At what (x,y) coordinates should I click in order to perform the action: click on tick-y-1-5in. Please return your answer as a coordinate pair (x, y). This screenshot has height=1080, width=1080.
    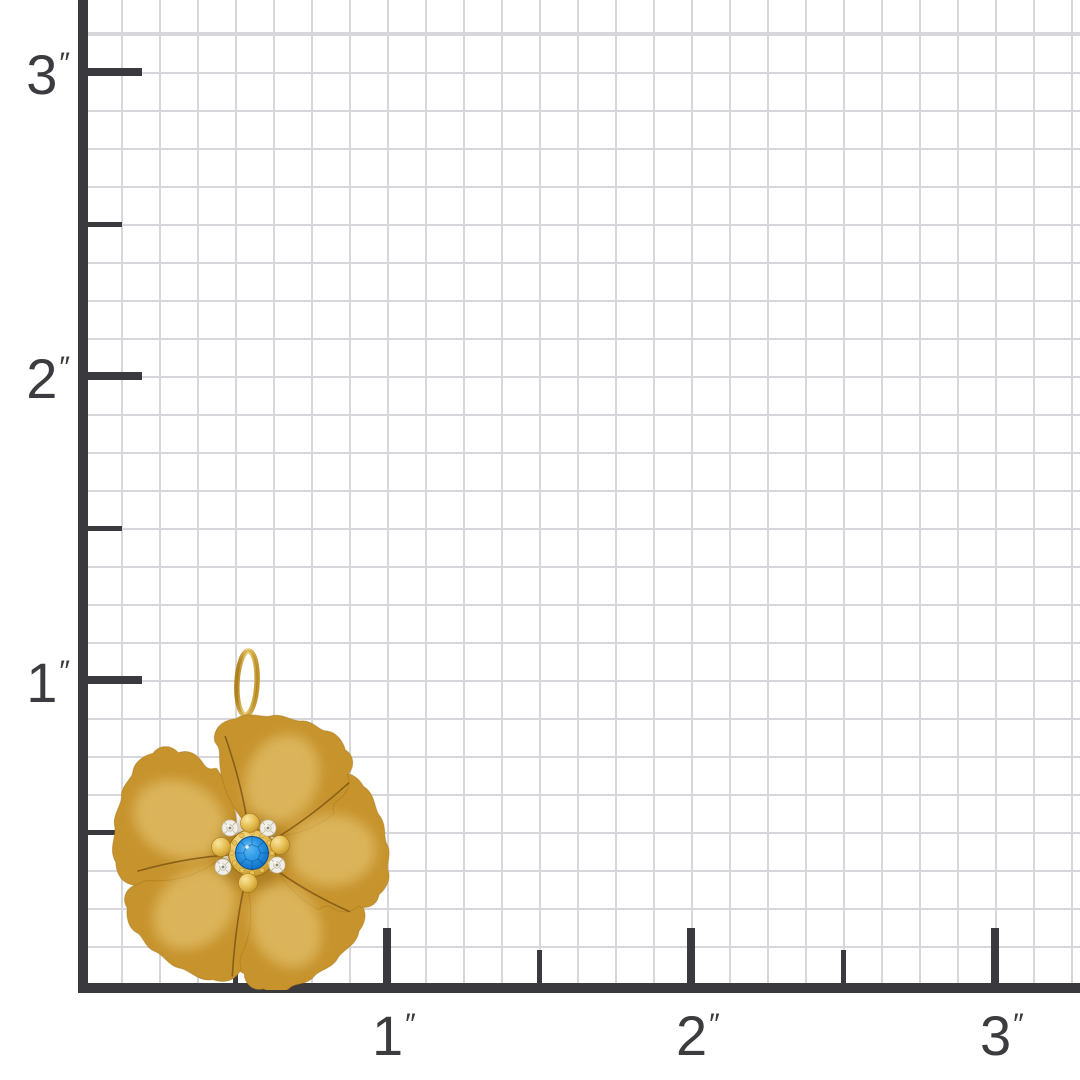
    Looking at the image, I should click on (105, 528).